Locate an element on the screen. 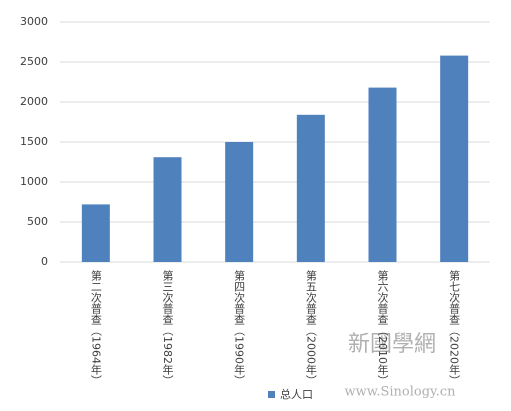  legend-swatch is located at coordinates (271, 394).